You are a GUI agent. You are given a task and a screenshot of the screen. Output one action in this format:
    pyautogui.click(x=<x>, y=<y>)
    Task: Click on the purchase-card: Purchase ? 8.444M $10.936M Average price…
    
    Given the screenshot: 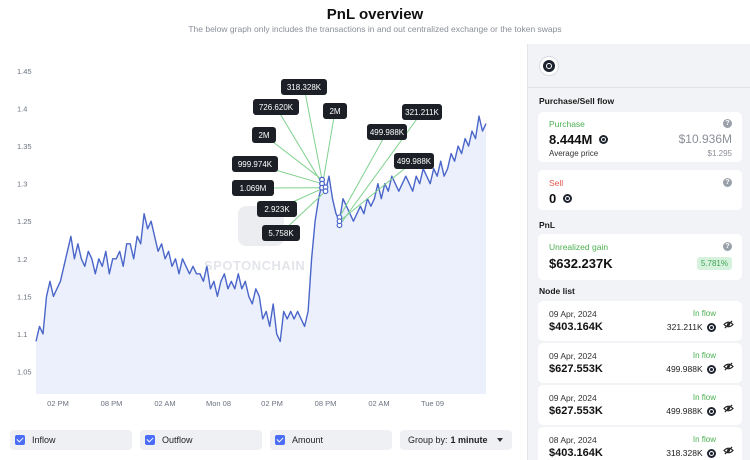 What is the action you would take?
    pyautogui.click(x=640, y=137)
    